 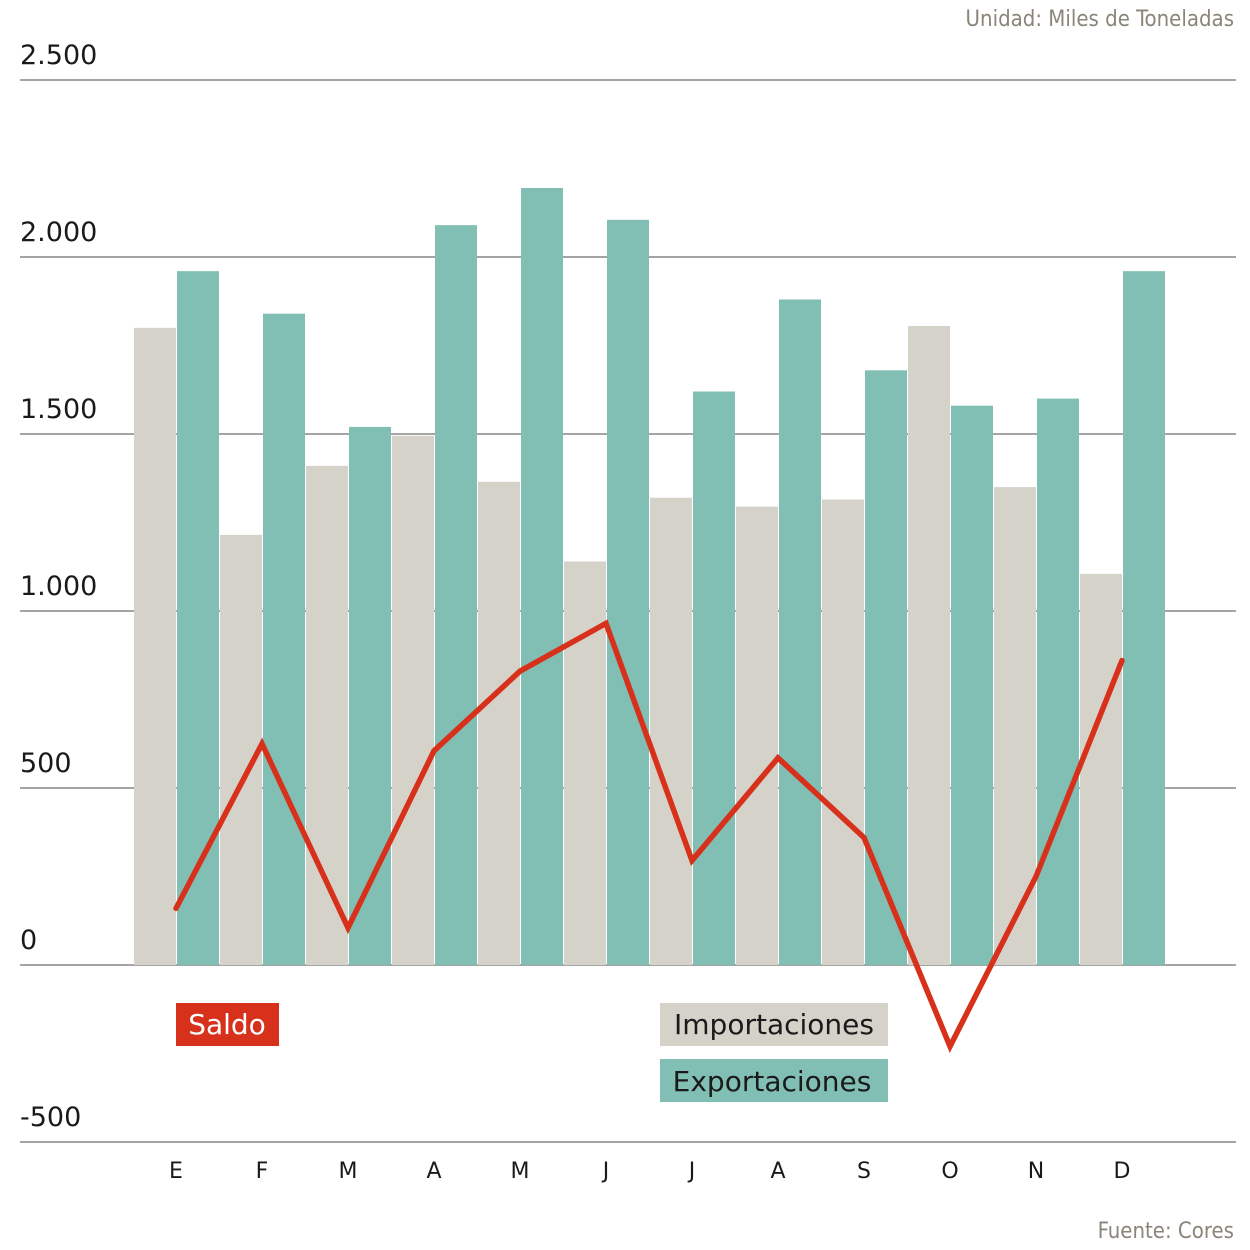 What do you see at coordinates (949, 1171) in the screenshot?
I see `x-tick-label: O` at bounding box center [949, 1171].